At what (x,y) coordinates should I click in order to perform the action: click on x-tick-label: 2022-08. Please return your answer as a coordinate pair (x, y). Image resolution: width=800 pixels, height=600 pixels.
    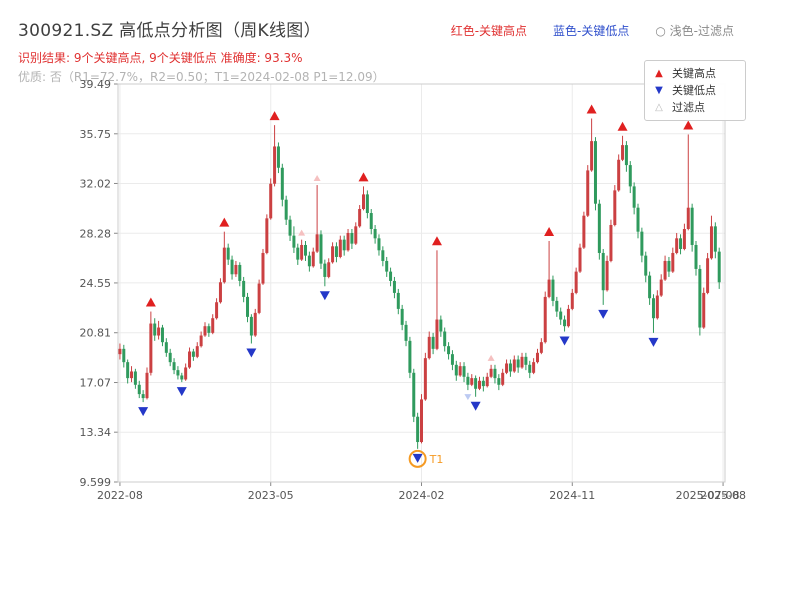
    Looking at the image, I should click on (120, 495).